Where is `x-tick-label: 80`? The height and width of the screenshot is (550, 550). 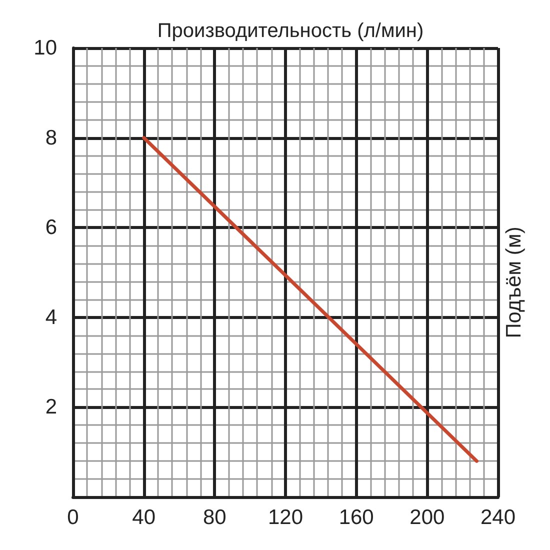
x-tick-label: 80 is located at coordinates (214, 517).